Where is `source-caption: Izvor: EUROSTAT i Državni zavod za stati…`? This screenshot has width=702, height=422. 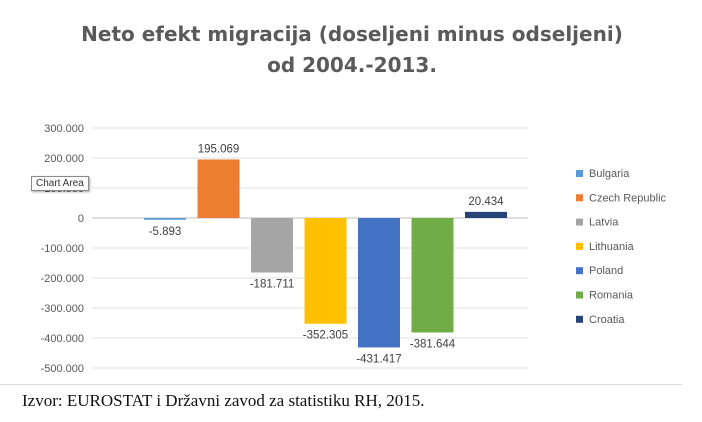
source-caption: Izvor: EUROSTAT i Državni zavod za stati… is located at coordinates (223, 400).